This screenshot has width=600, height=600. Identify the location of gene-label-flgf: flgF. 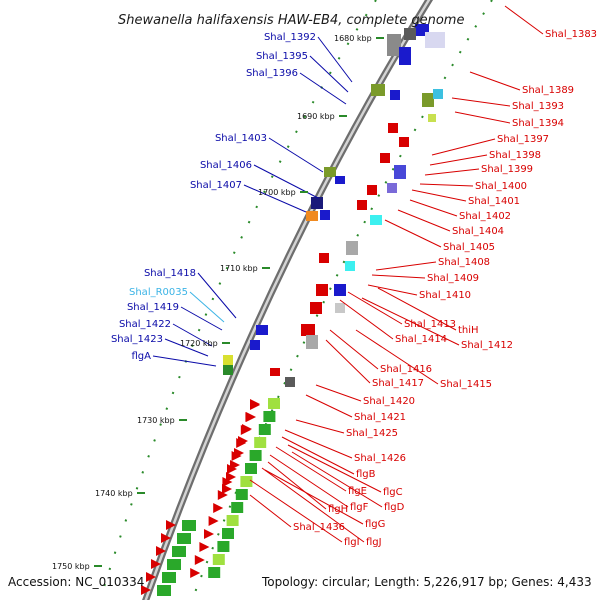
(359, 507).